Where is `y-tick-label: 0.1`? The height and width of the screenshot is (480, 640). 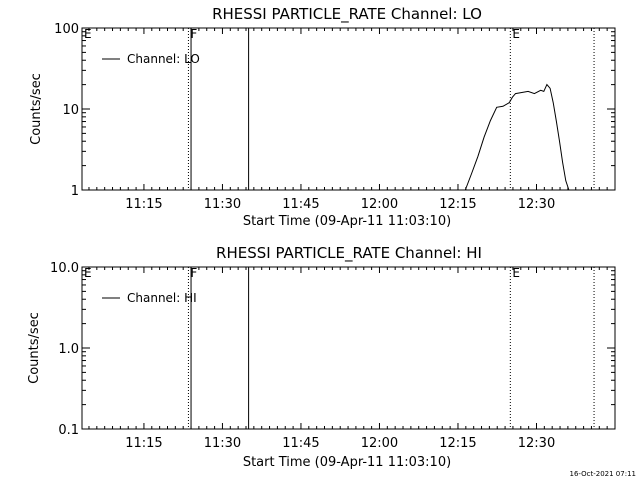
y-tick-label: 0.1 is located at coordinates (68, 430).